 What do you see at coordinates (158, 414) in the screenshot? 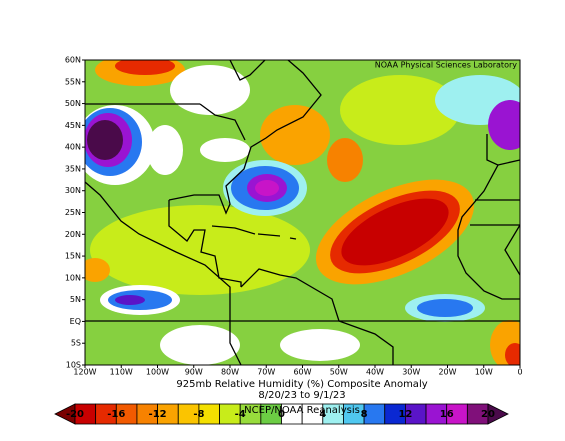
I see `colorbar-label: -12` at bounding box center [158, 414].